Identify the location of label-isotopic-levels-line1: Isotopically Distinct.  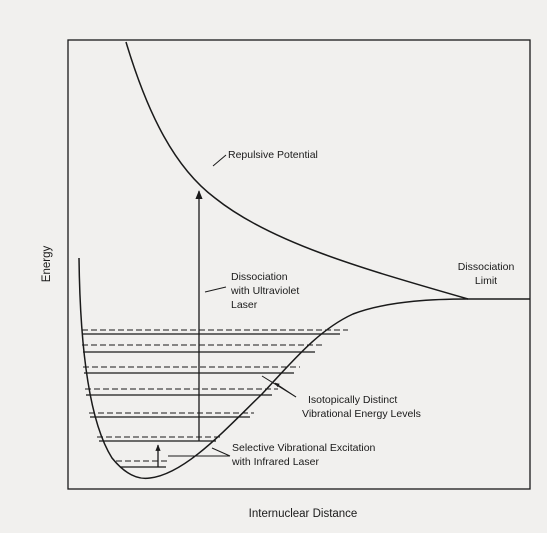
(352, 400).